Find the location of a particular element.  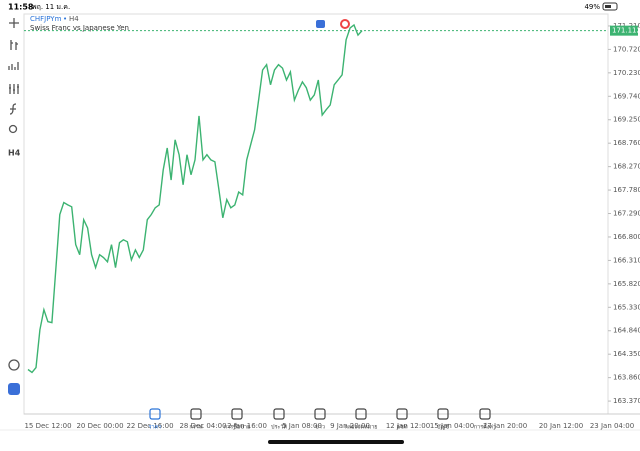

candles-tool is located at coordinates (14, 45).